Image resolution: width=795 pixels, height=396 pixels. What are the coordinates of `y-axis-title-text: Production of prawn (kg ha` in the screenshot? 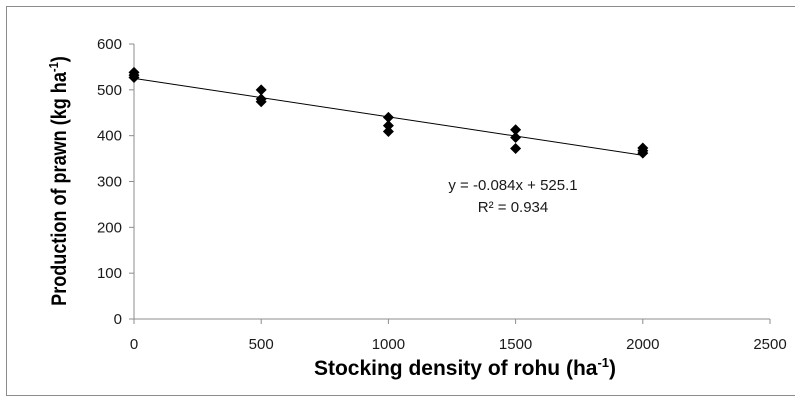 It's located at (60, 188).